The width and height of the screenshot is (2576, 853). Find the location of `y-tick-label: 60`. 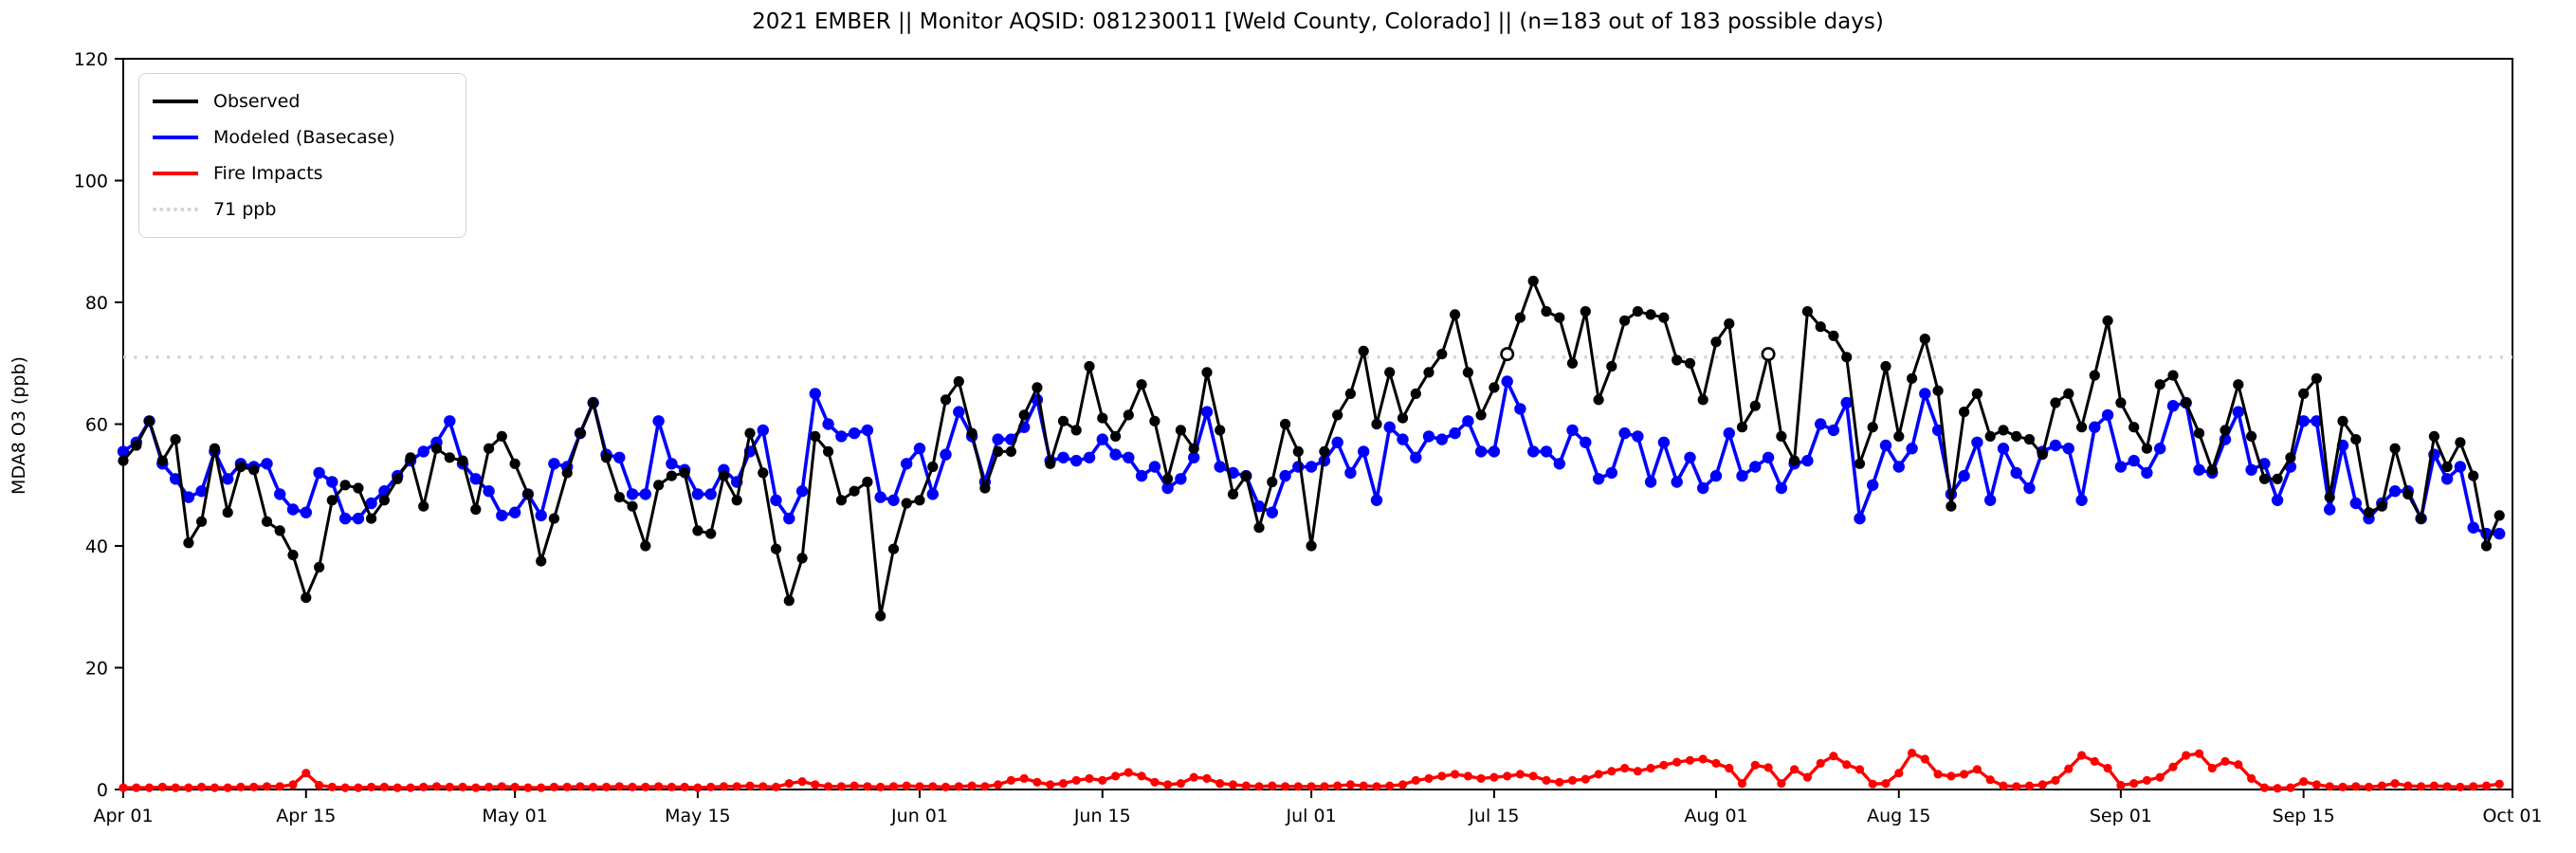

y-tick-label: 60 is located at coordinates (96, 425).